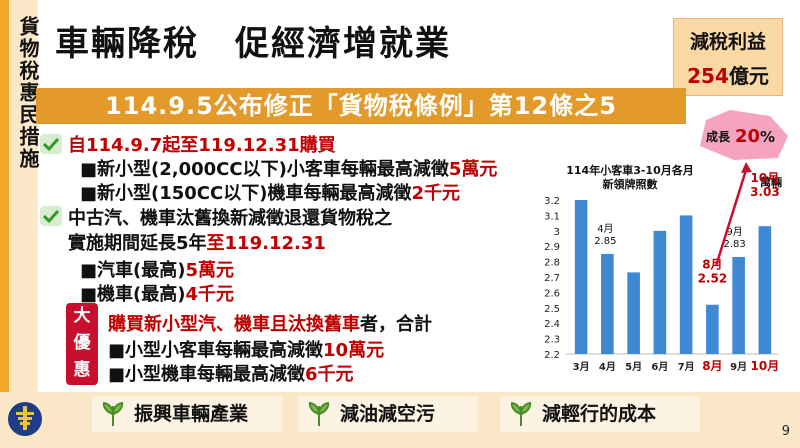 The width and height of the screenshot is (800, 448). I want to click on great-deal-line2: ■小型小客車每輛最高減徵10萬元, so click(246, 349).